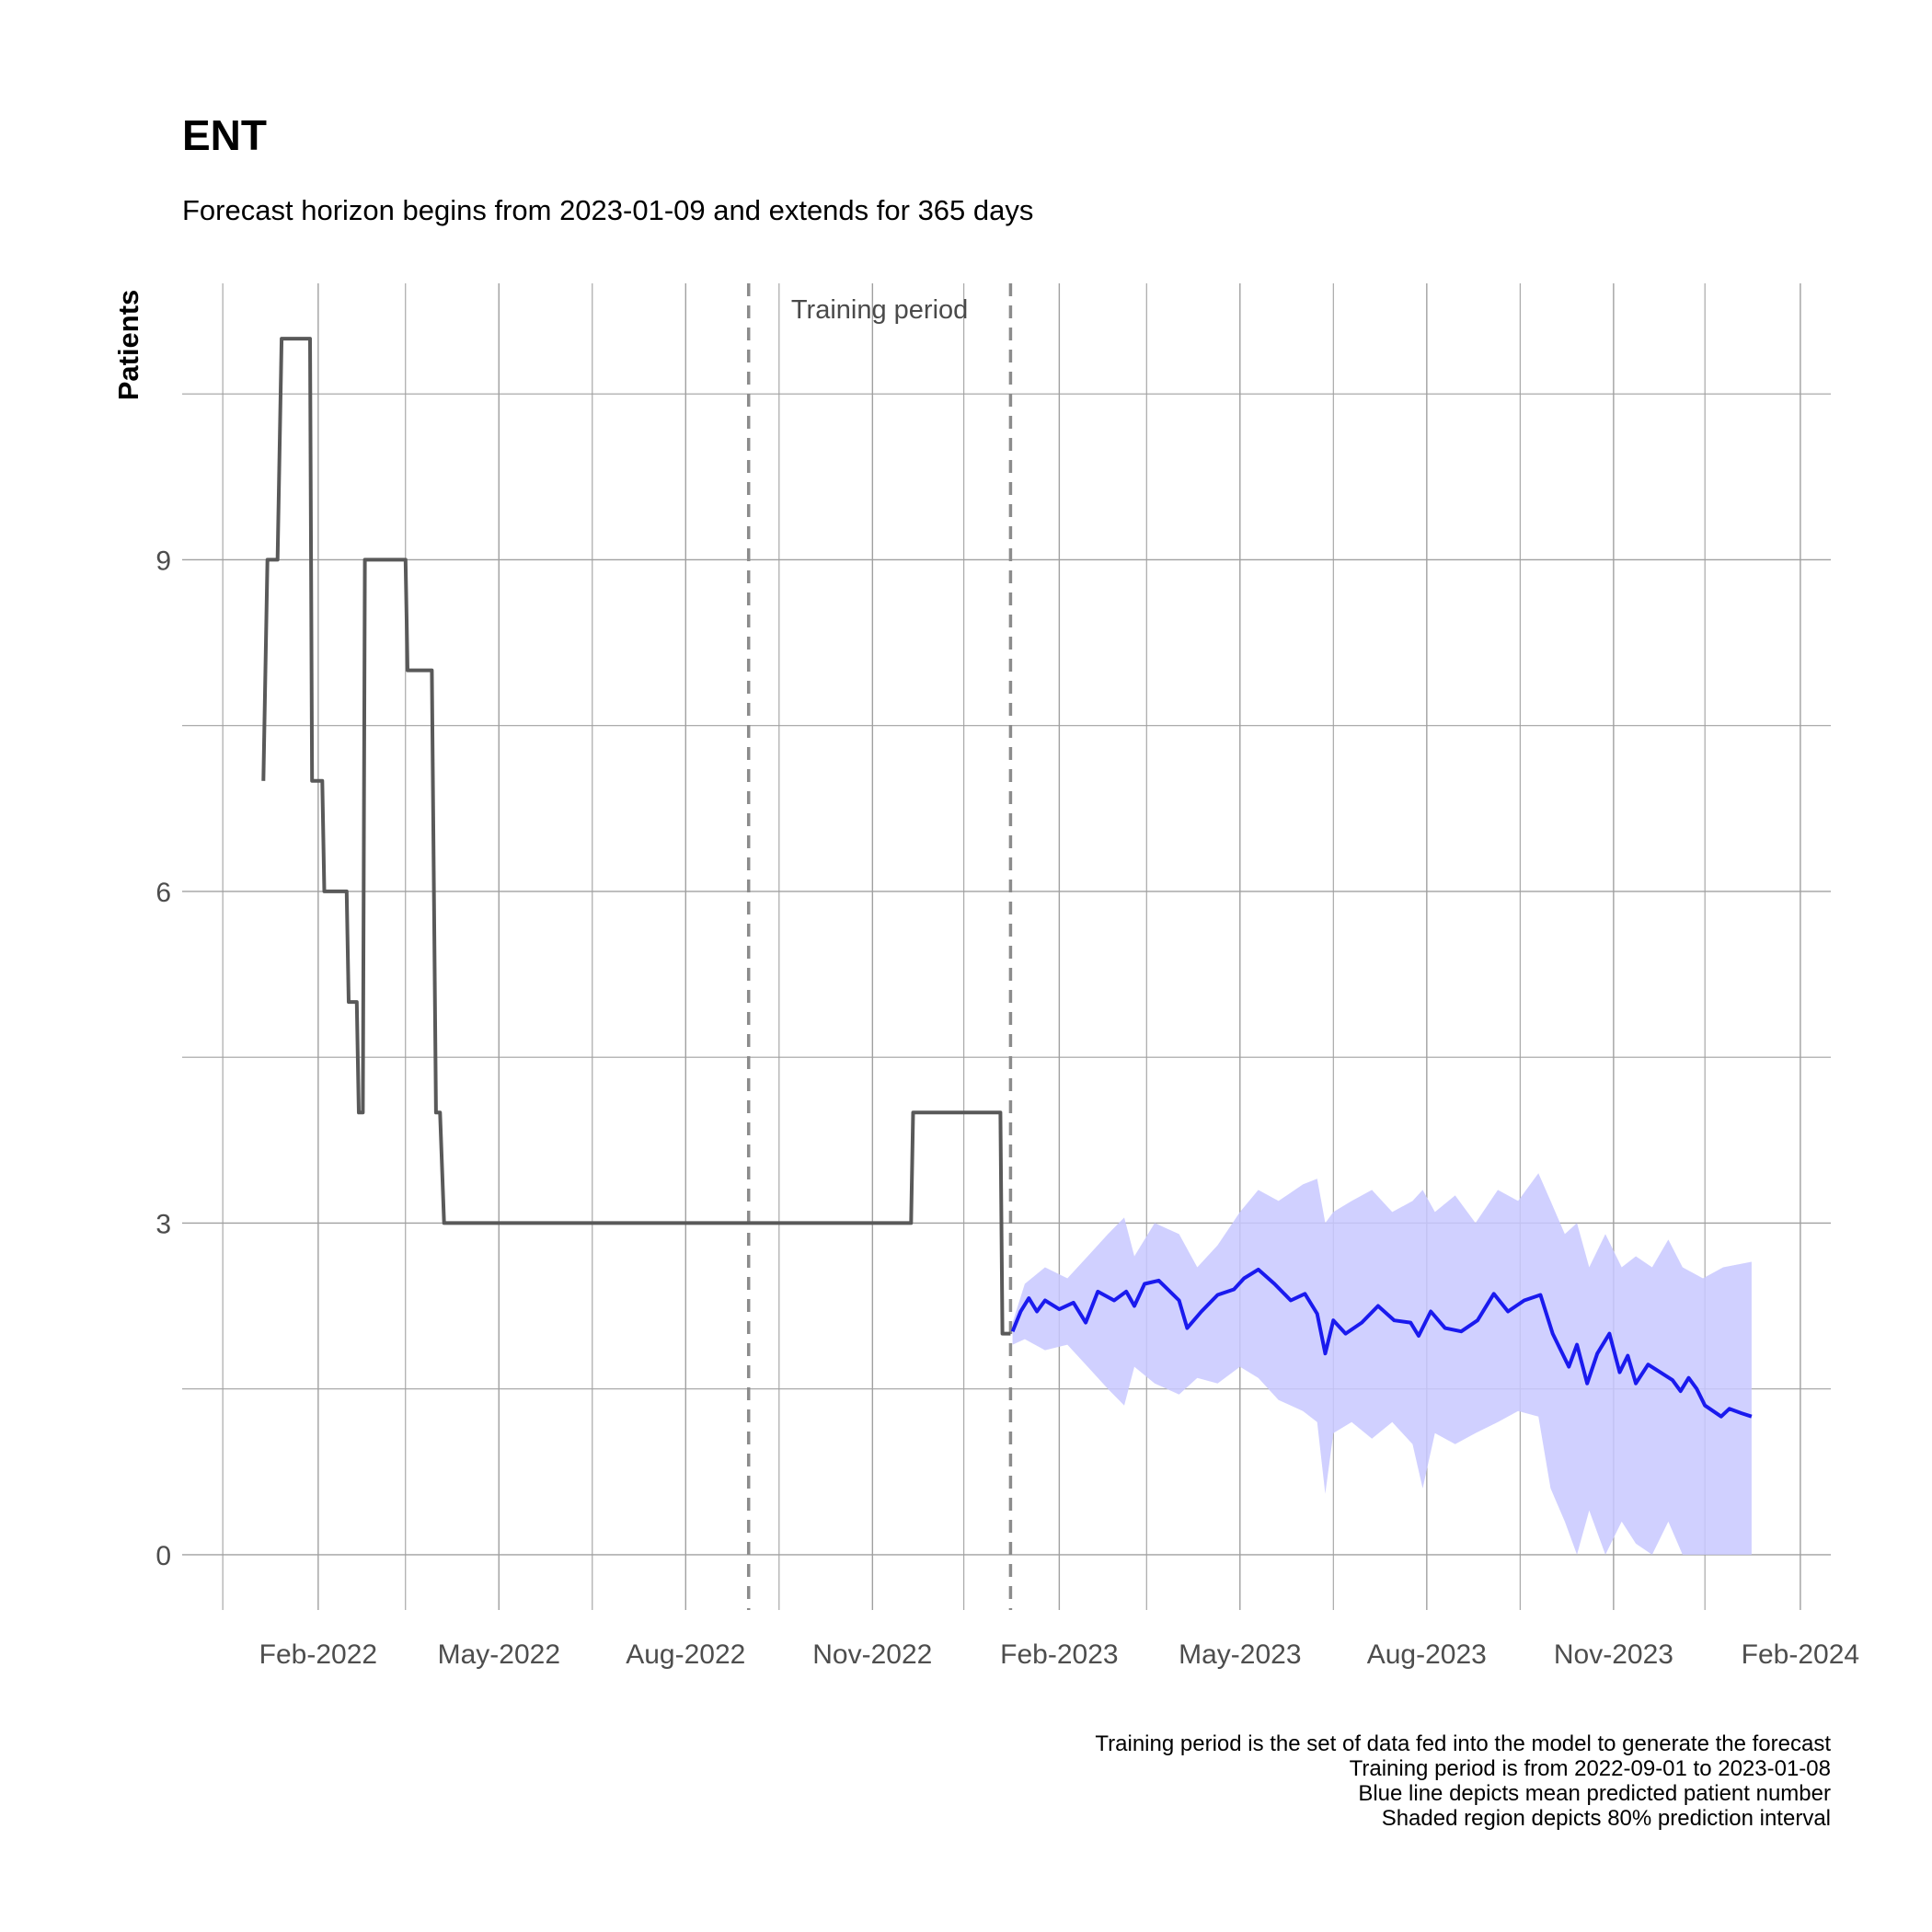  What do you see at coordinates (1800, 1654) in the screenshot?
I see `x-tick-label: Feb-2024` at bounding box center [1800, 1654].